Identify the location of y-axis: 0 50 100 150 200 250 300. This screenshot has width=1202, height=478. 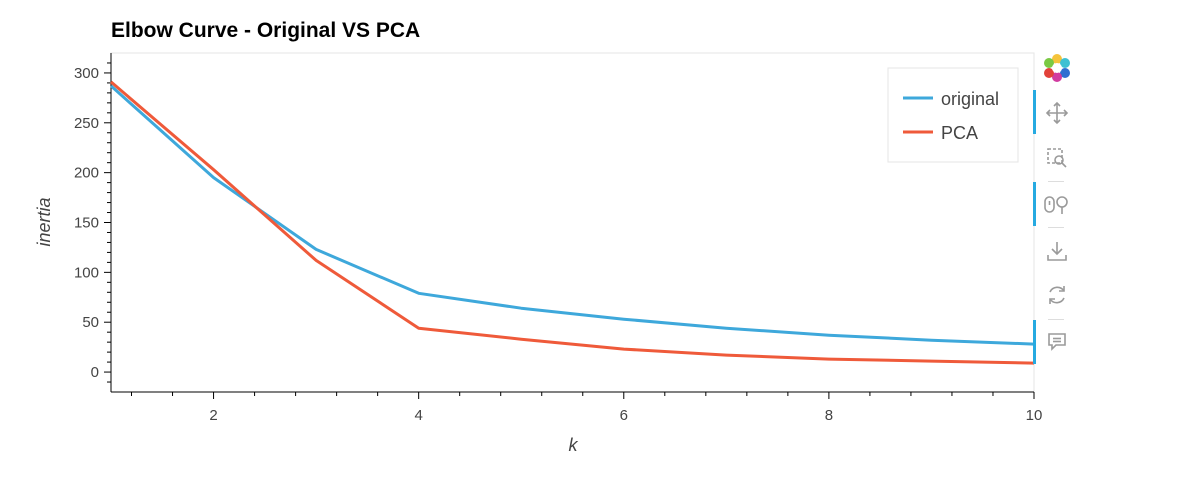
(93, 222).